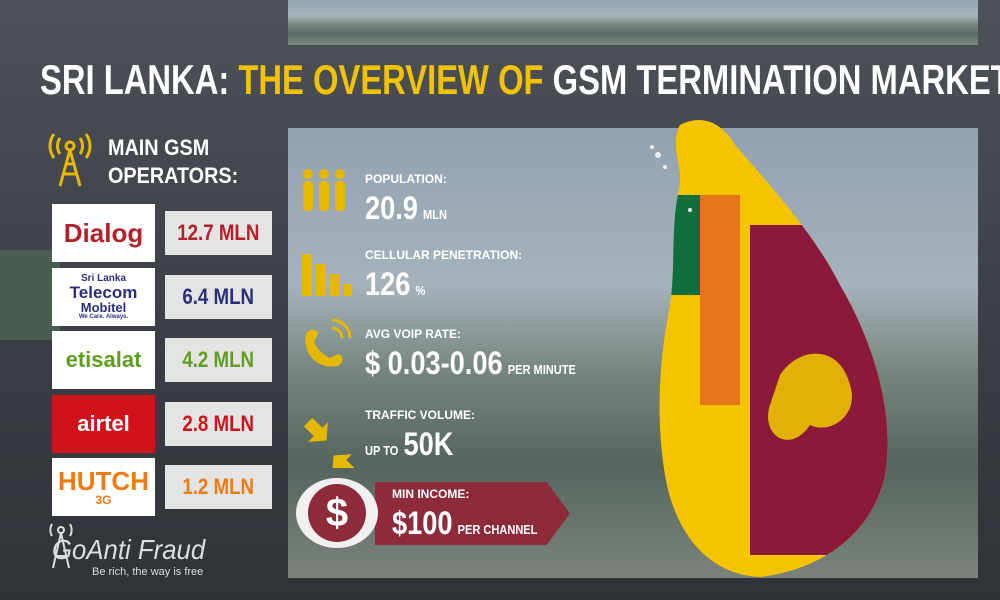 Image resolution: width=1000 pixels, height=600 pixels. I want to click on stat-prefix: UP TO, so click(382, 450).